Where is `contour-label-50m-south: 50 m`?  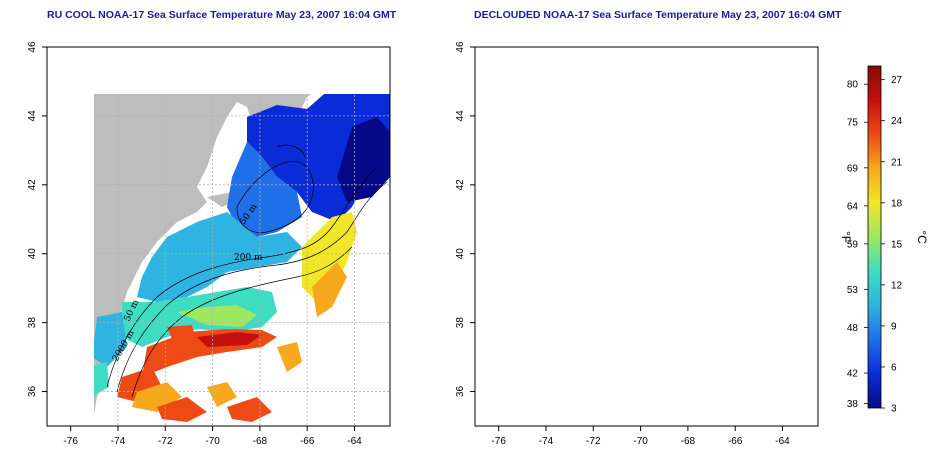 contour-label-50m-south: 50 m is located at coordinates (560, 310).